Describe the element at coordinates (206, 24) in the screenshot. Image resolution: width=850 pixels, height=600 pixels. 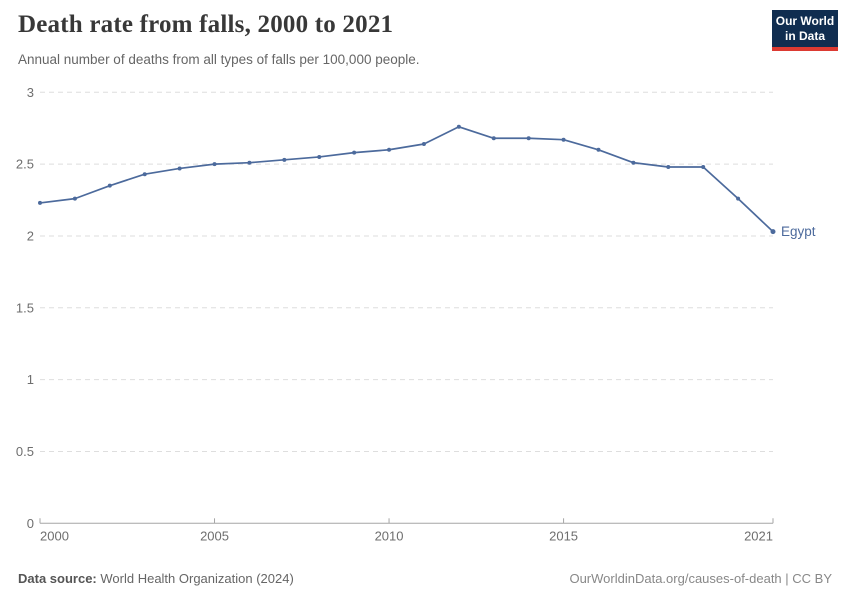
I see `chart-title: Death rate from falls, 2000 to 2021` at that location.